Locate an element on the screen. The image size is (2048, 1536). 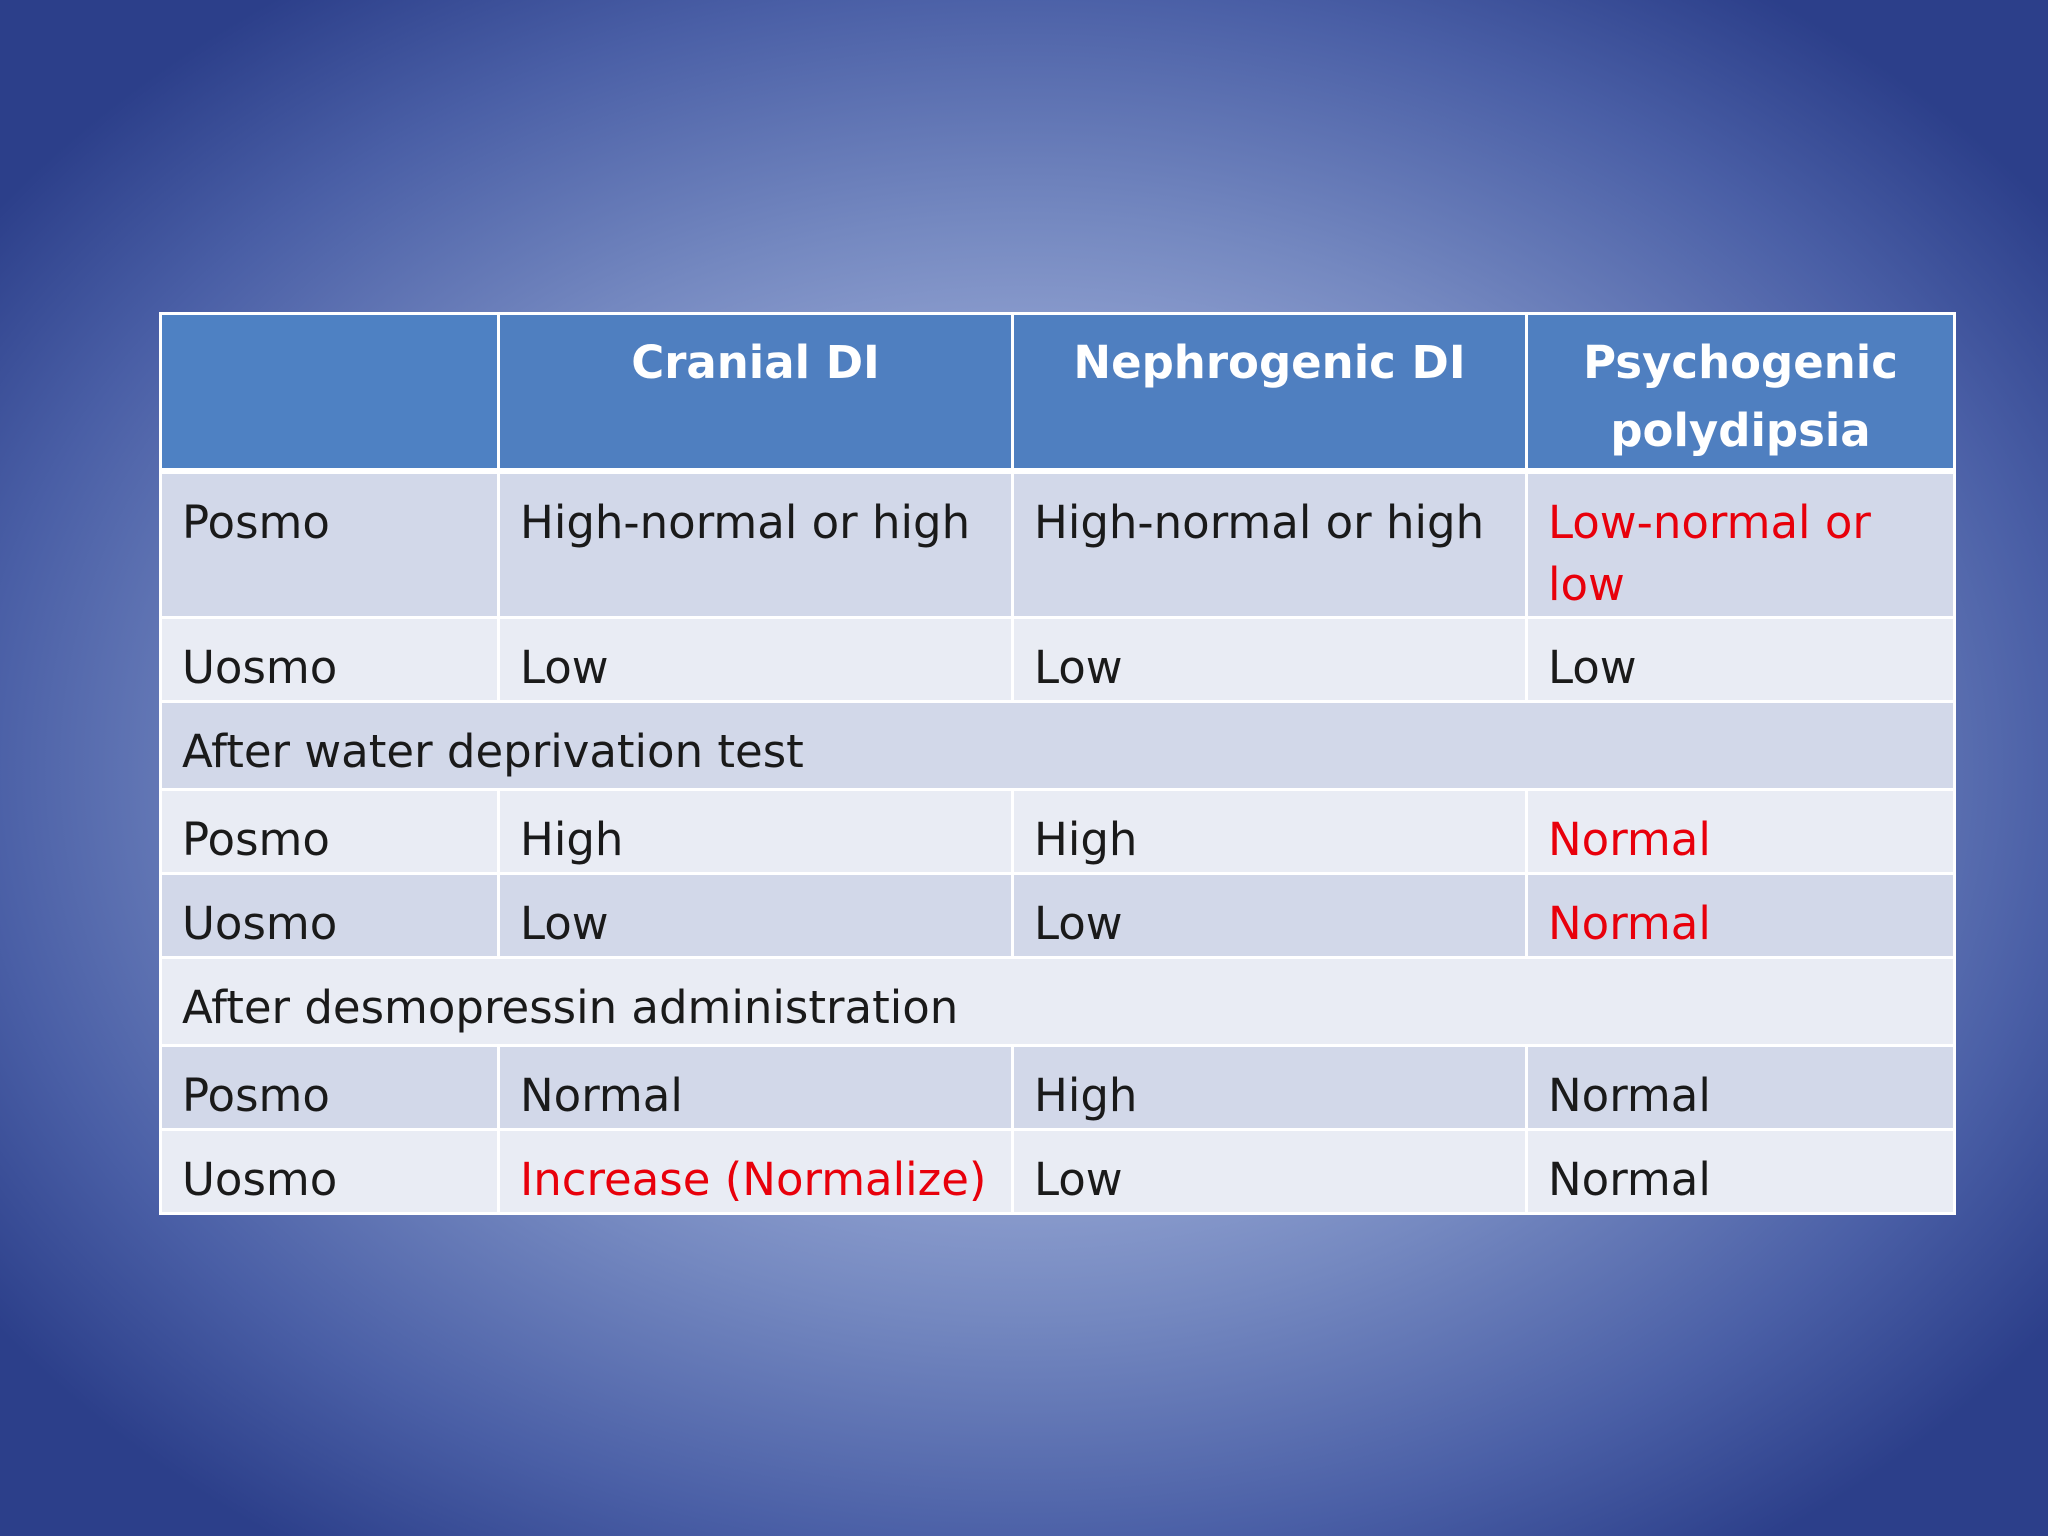
cell-psychogenic-polydipsia: Low is located at coordinates (1740, 659).